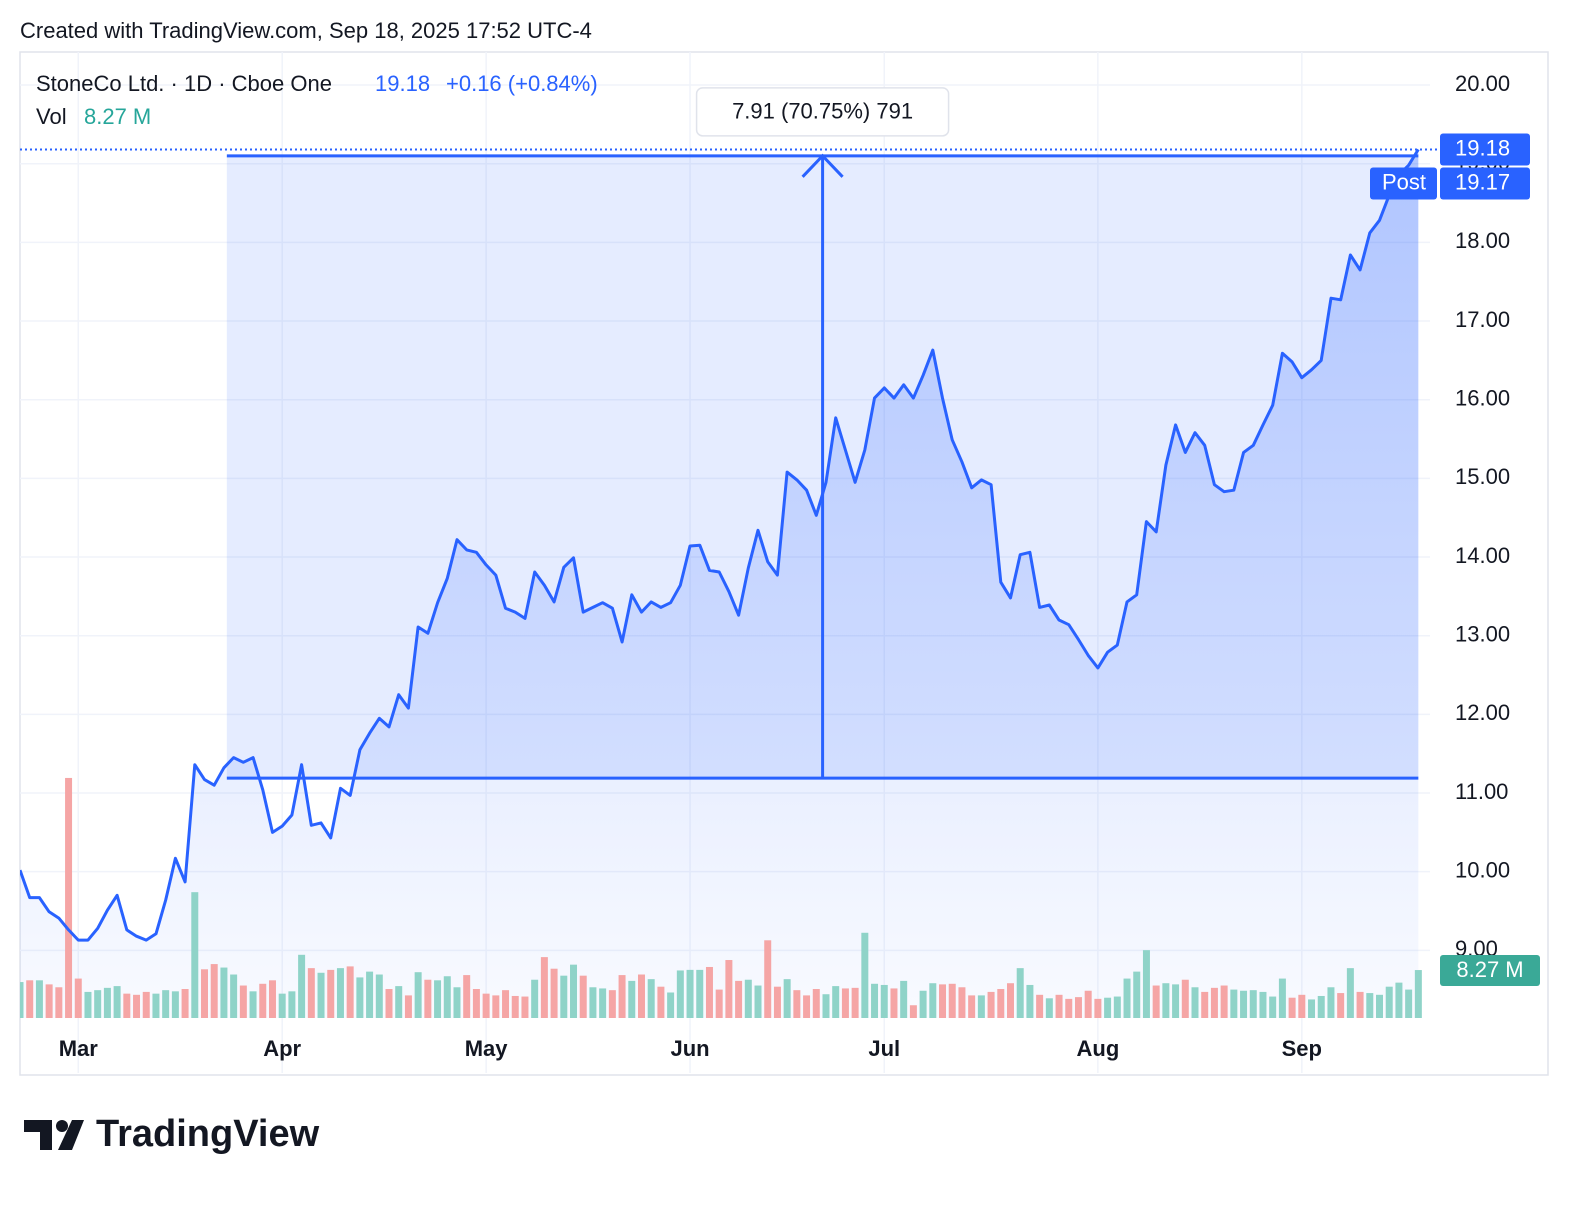  What do you see at coordinates (822, 165) in the screenshot?
I see `measure-arrowhead` at bounding box center [822, 165].